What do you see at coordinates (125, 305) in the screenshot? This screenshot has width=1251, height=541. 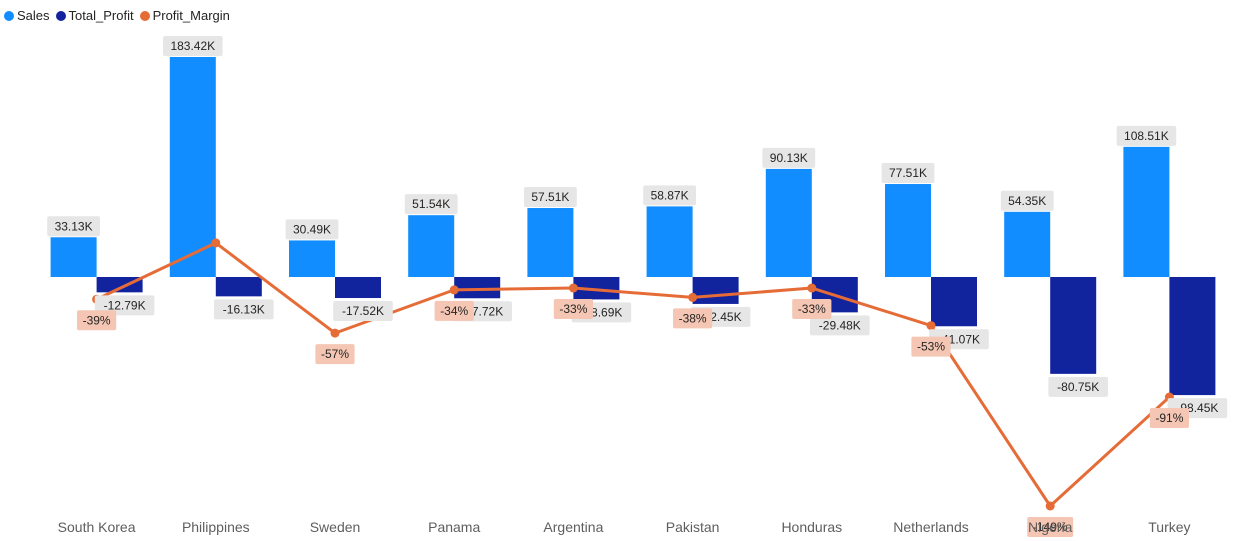 I see `total-profit-data-label: -12.79K` at bounding box center [125, 305].